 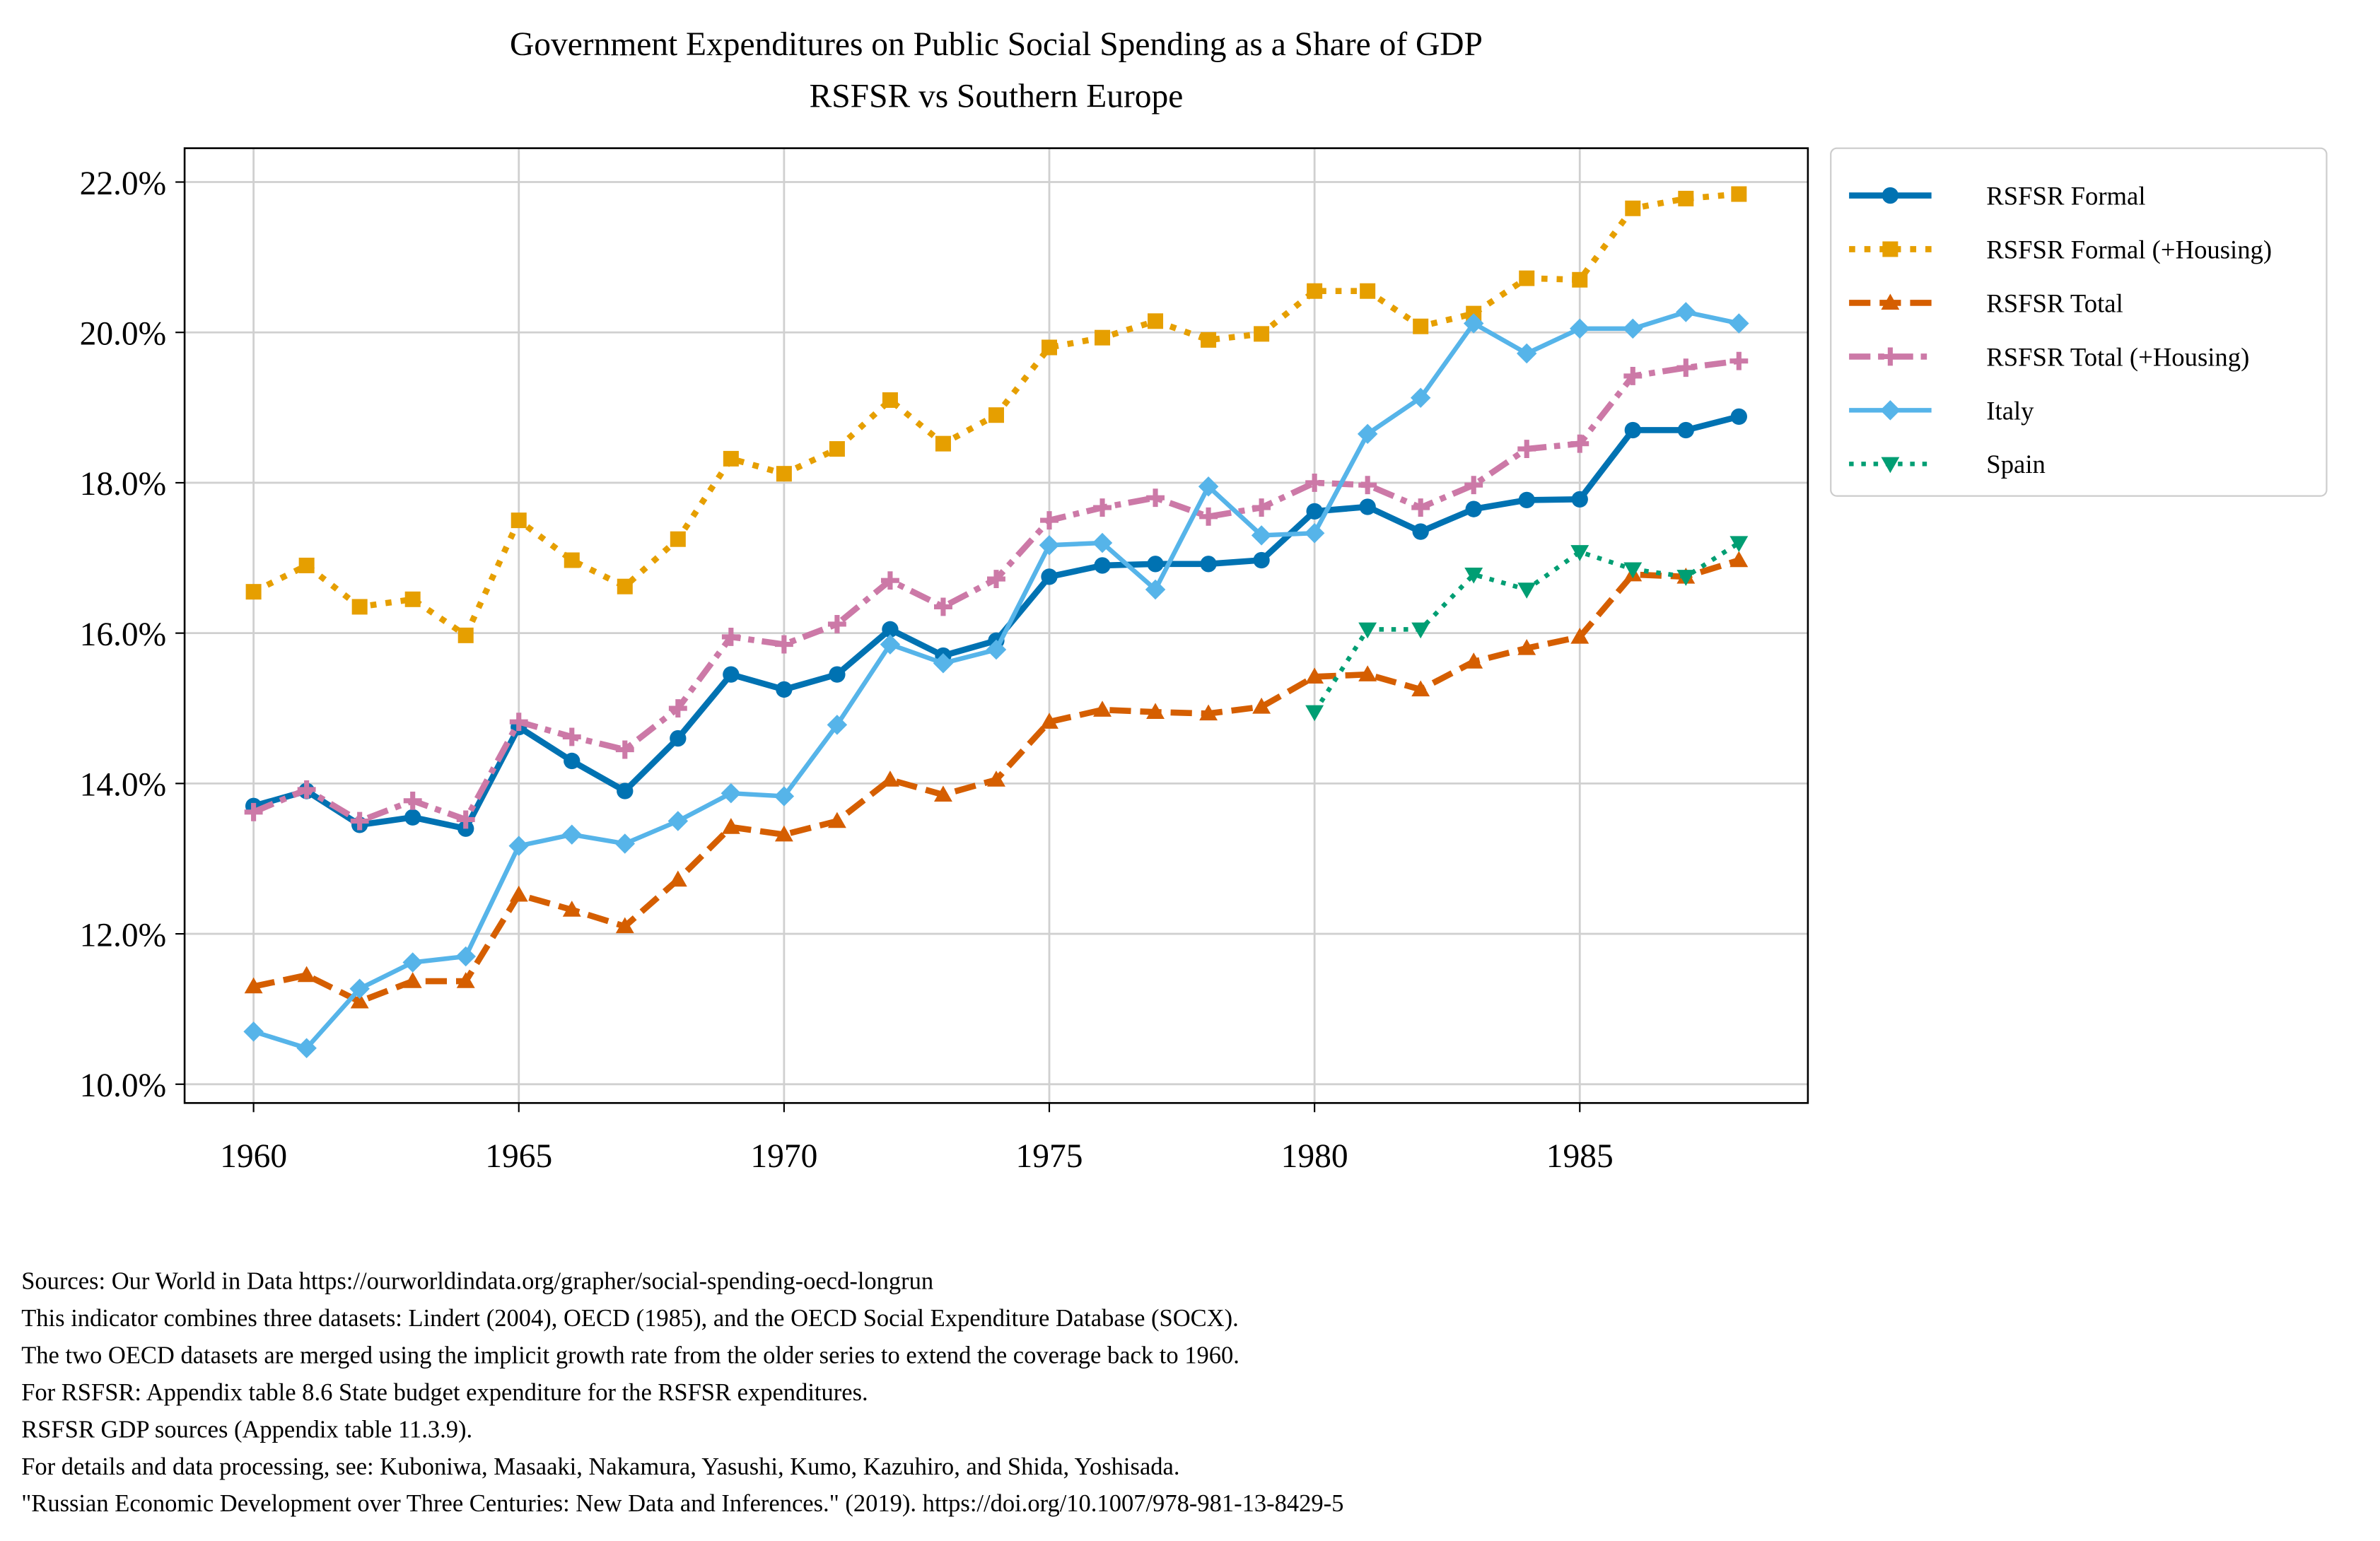 I want to click on y-tick-label: 14.0%, so click(x=123, y=785).